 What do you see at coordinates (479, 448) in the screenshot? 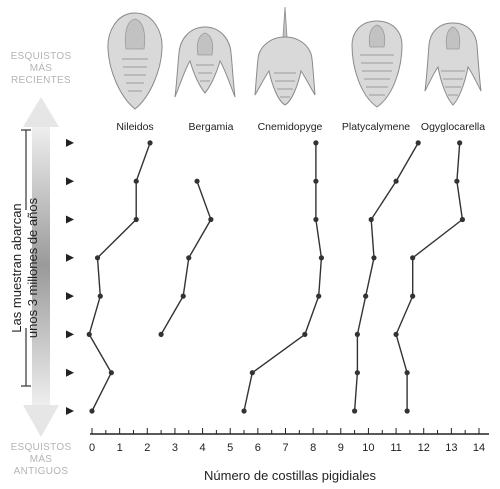
I see `x-tick-label: 14` at bounding box center [479, 448].